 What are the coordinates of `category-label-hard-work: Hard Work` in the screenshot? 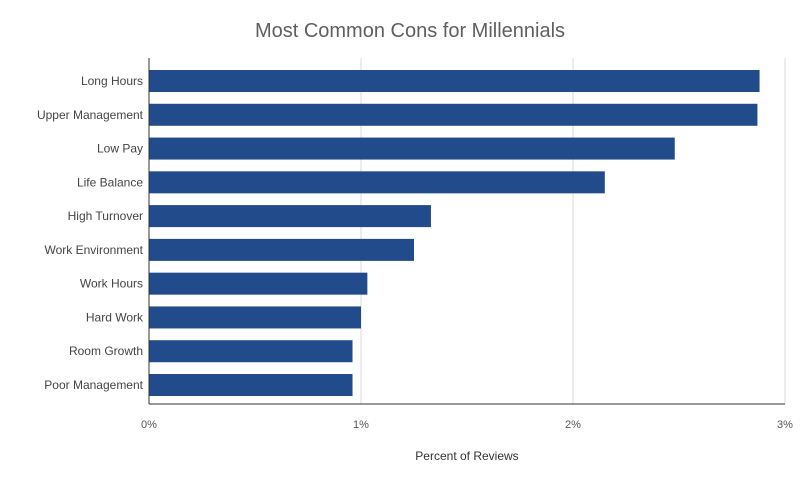 It's located at (115, 317).